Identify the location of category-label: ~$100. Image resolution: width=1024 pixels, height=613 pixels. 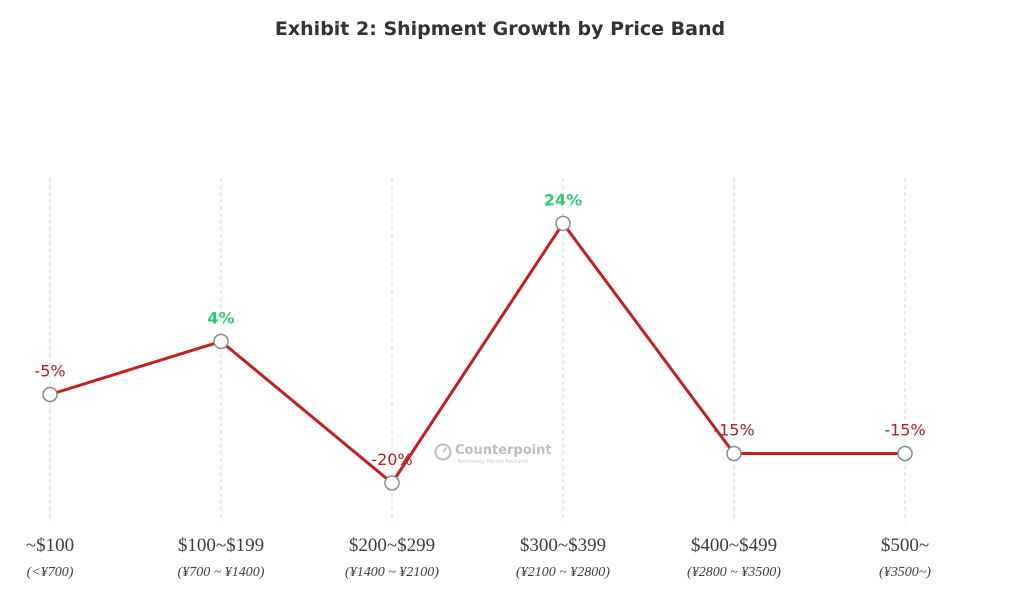
(50, 545).